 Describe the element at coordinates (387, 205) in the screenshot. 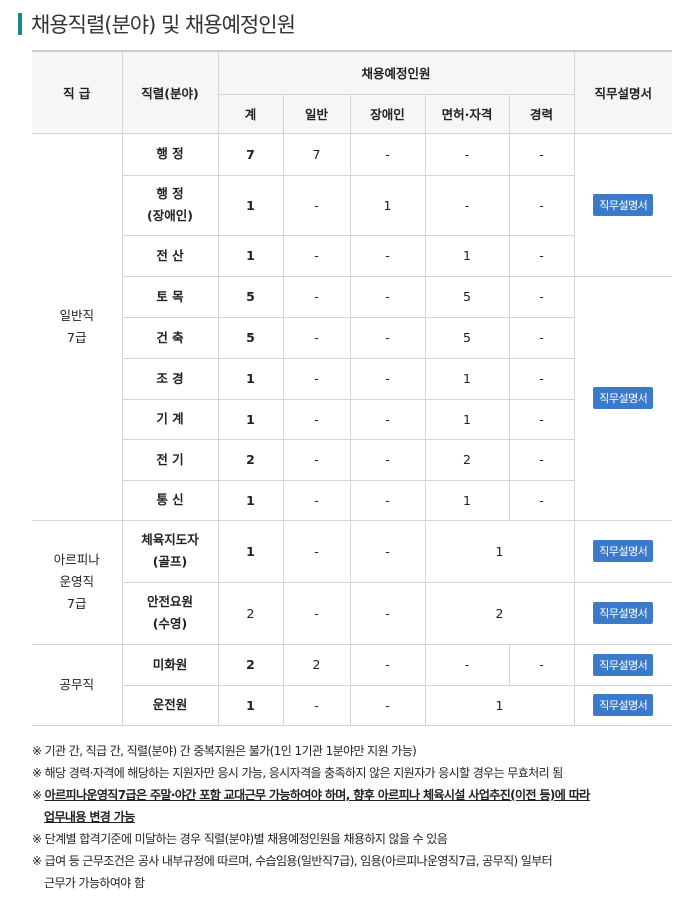

I see `disabled-cell: 1` at that location.